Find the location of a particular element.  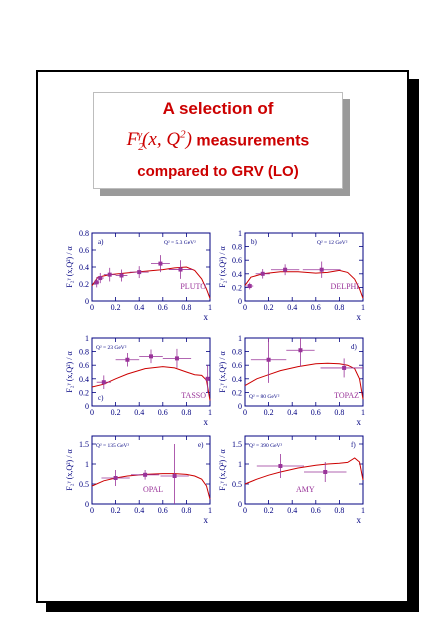

q2-label: Q² = 390 GeV² is located at coordinates (265, 446).